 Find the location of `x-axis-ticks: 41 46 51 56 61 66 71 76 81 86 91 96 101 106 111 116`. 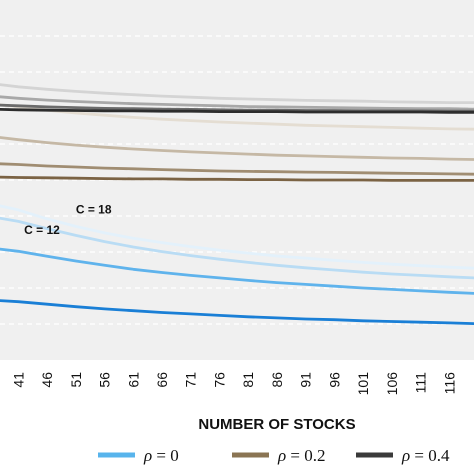

x-axis-ticks: 41 46 51 56 61 66 71 76 81 86 91 96 101 106 111 116 is located at coordinates (233, 384).